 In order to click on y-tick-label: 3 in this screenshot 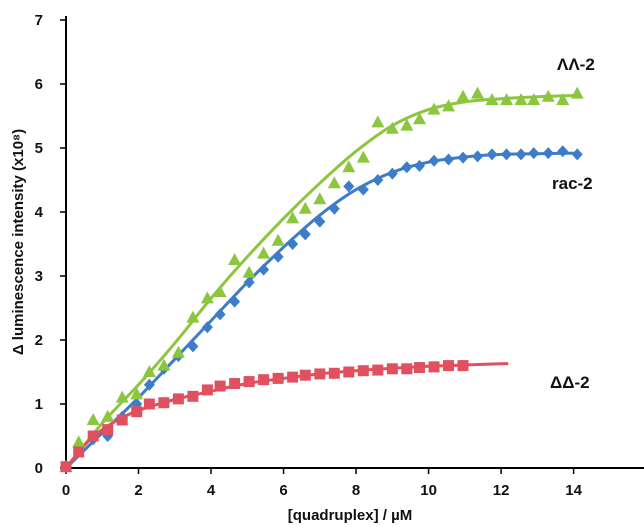, I will do `click(39, 276)`.